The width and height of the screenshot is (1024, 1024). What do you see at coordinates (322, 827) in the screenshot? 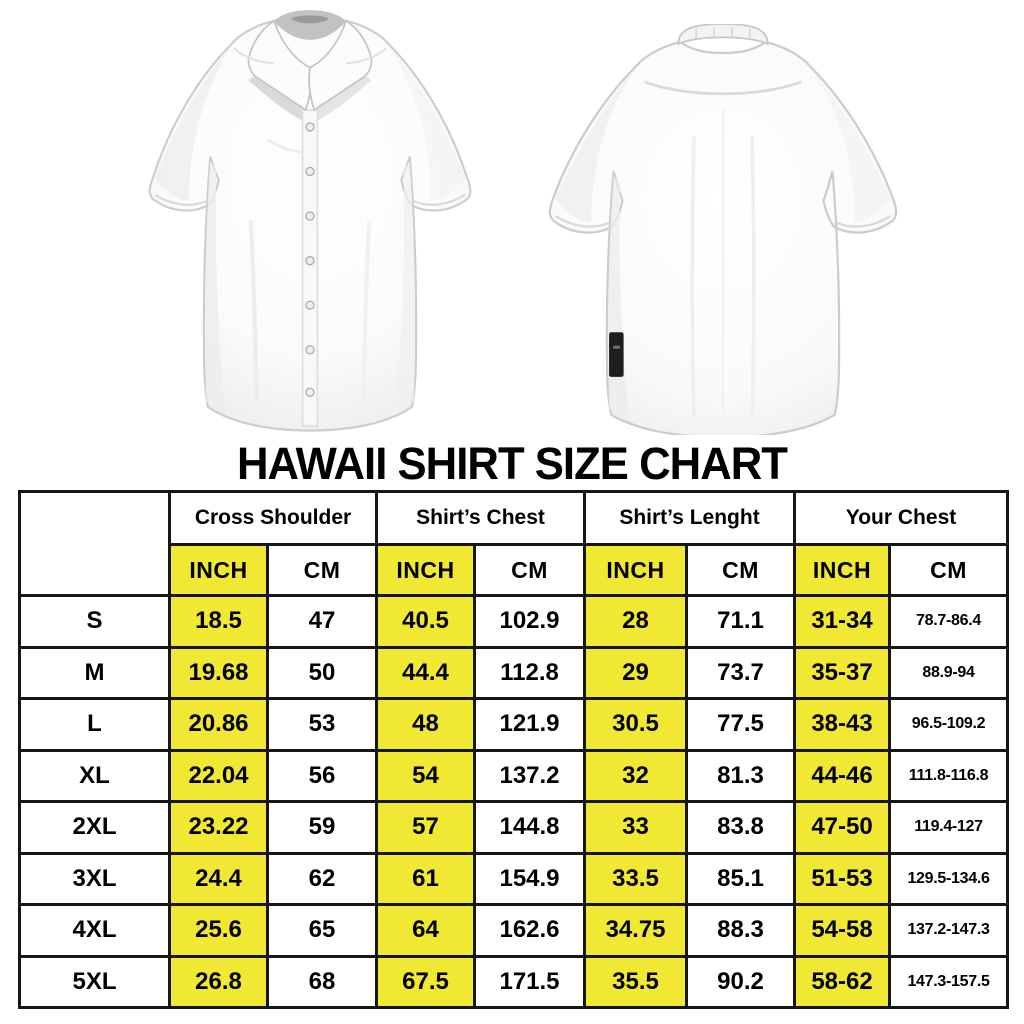
I see `value-cell: 59` at bounding box center [322, 827].